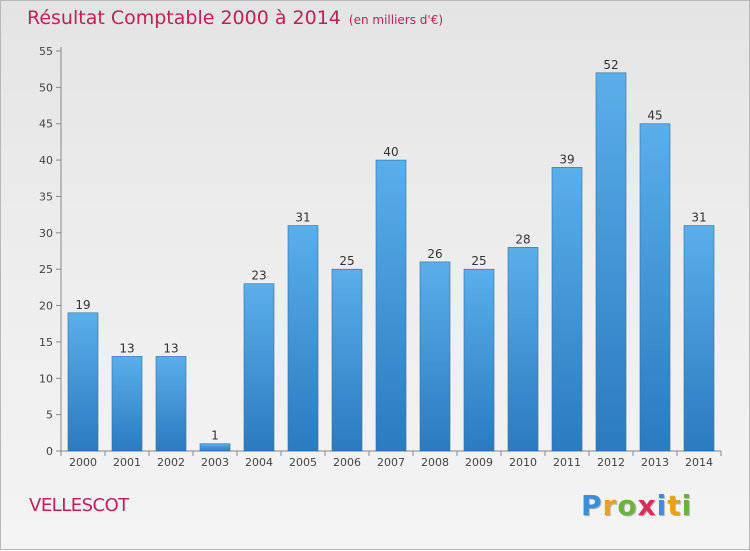 The height and width of the screenshot is (551, 750). I want to click on data-label: 1, so click(215, 436).